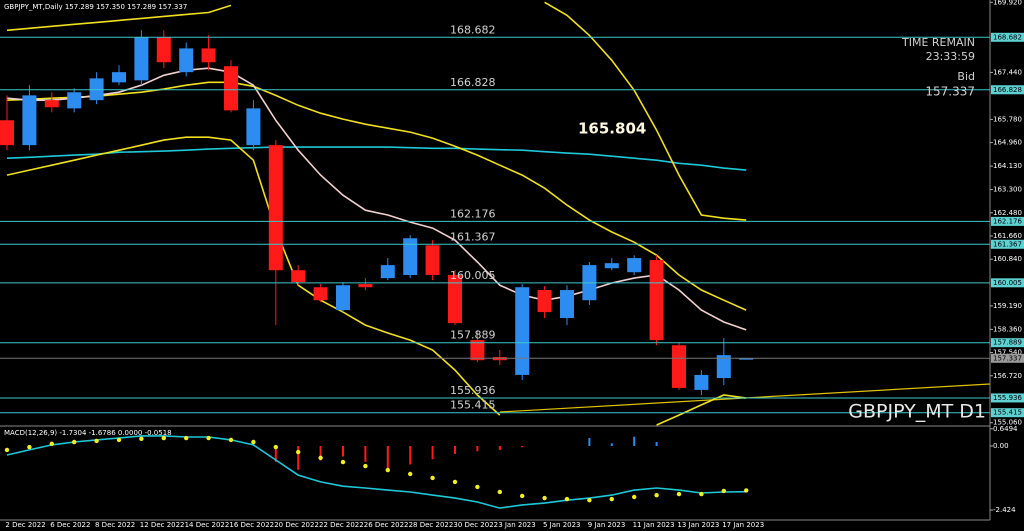  I want to click on level-label: 155.936, so click(473, 390).